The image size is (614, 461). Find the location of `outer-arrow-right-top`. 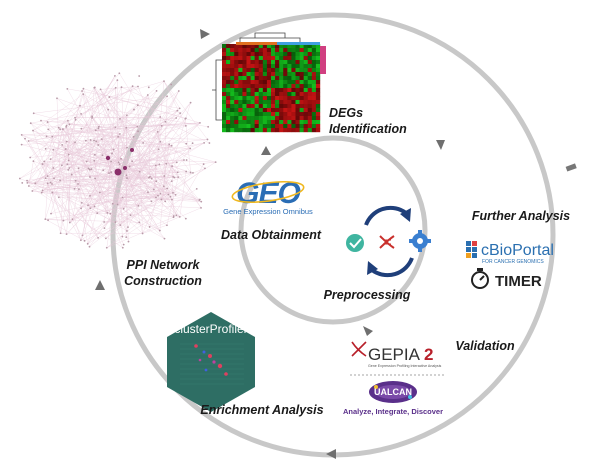

outer-arrow-right-top is located at coordinates (440, 145).